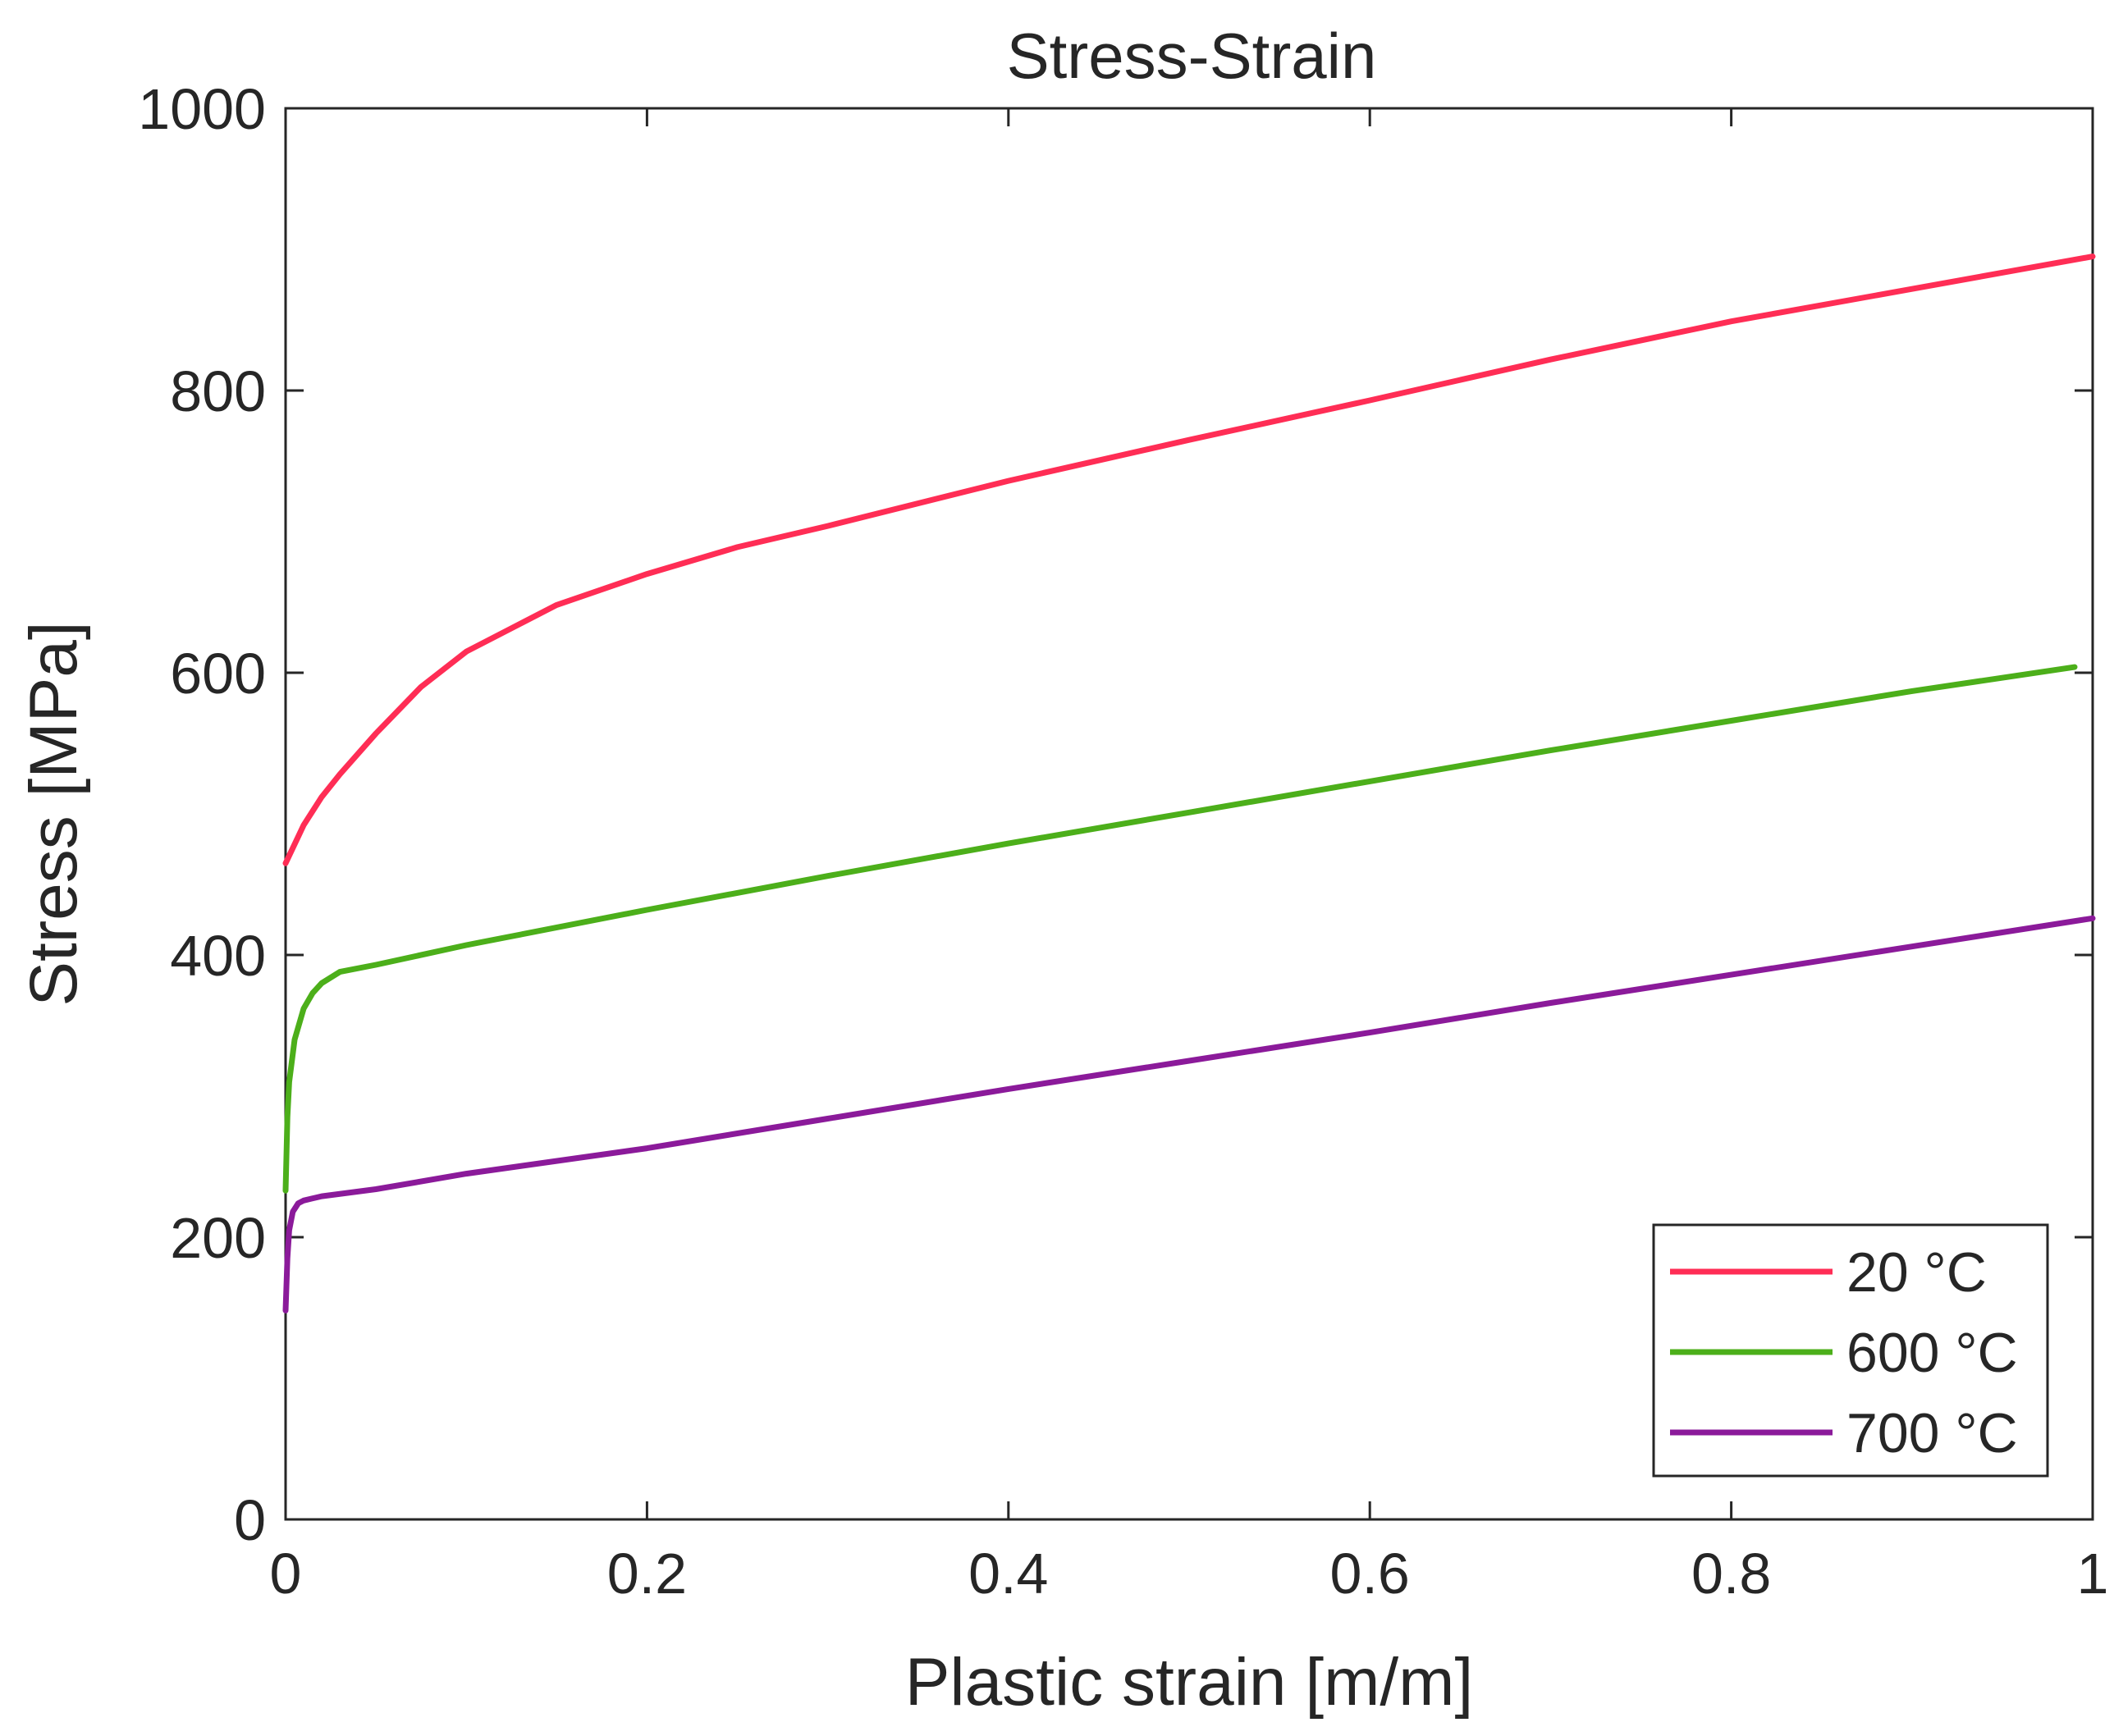 The image size is (2114, 1736). What do you see at coordinates (1932, 1433) in the screenshot?
I see `legend-label-700c: 700 °C` at bounding box center [1932, 1433].